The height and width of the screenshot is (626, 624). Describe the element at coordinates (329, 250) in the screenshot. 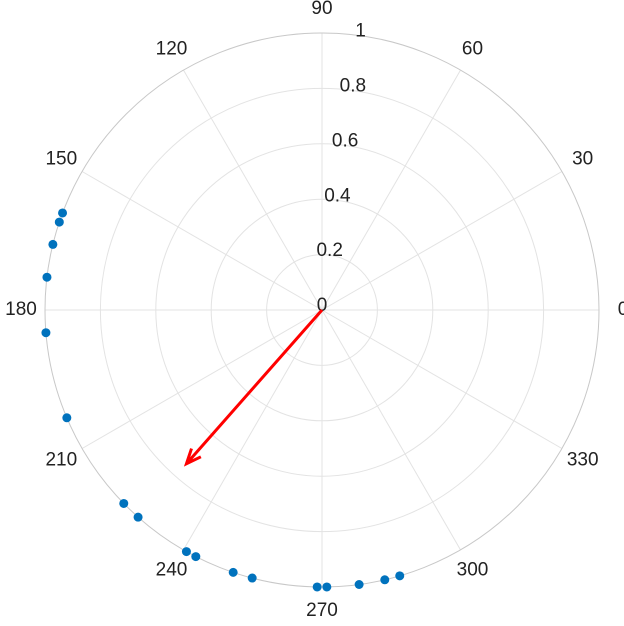

I see `r-tick-label: 0.2` at that location.